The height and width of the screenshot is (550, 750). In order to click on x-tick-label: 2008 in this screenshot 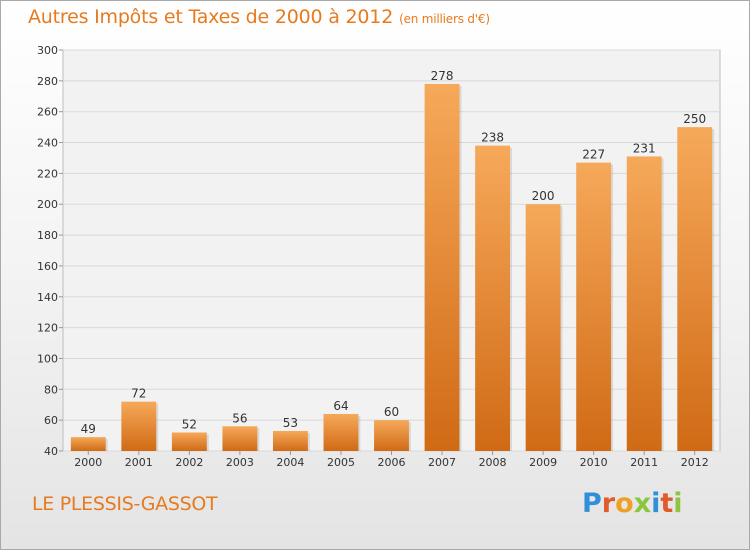, I will do `click(493, 462)`.